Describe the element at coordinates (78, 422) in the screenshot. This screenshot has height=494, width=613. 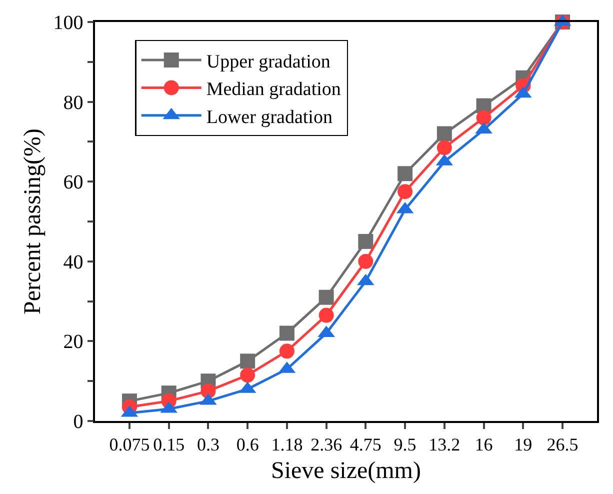
I see `y-tick-label: 0` at that location.